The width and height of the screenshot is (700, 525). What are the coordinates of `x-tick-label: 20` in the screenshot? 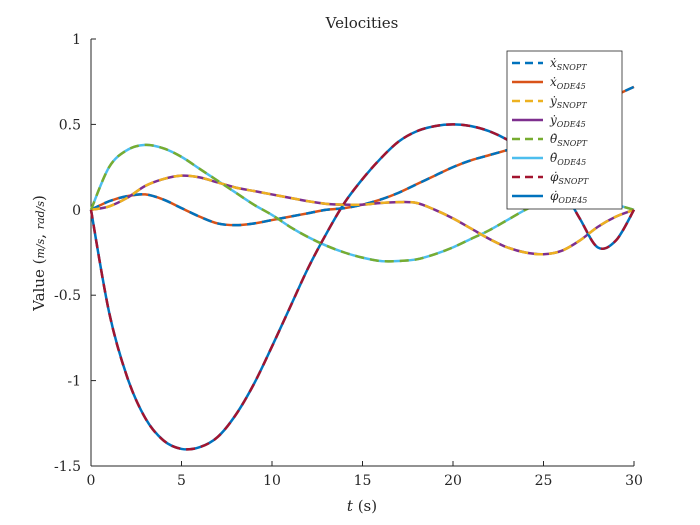 It's located at (453, 481).